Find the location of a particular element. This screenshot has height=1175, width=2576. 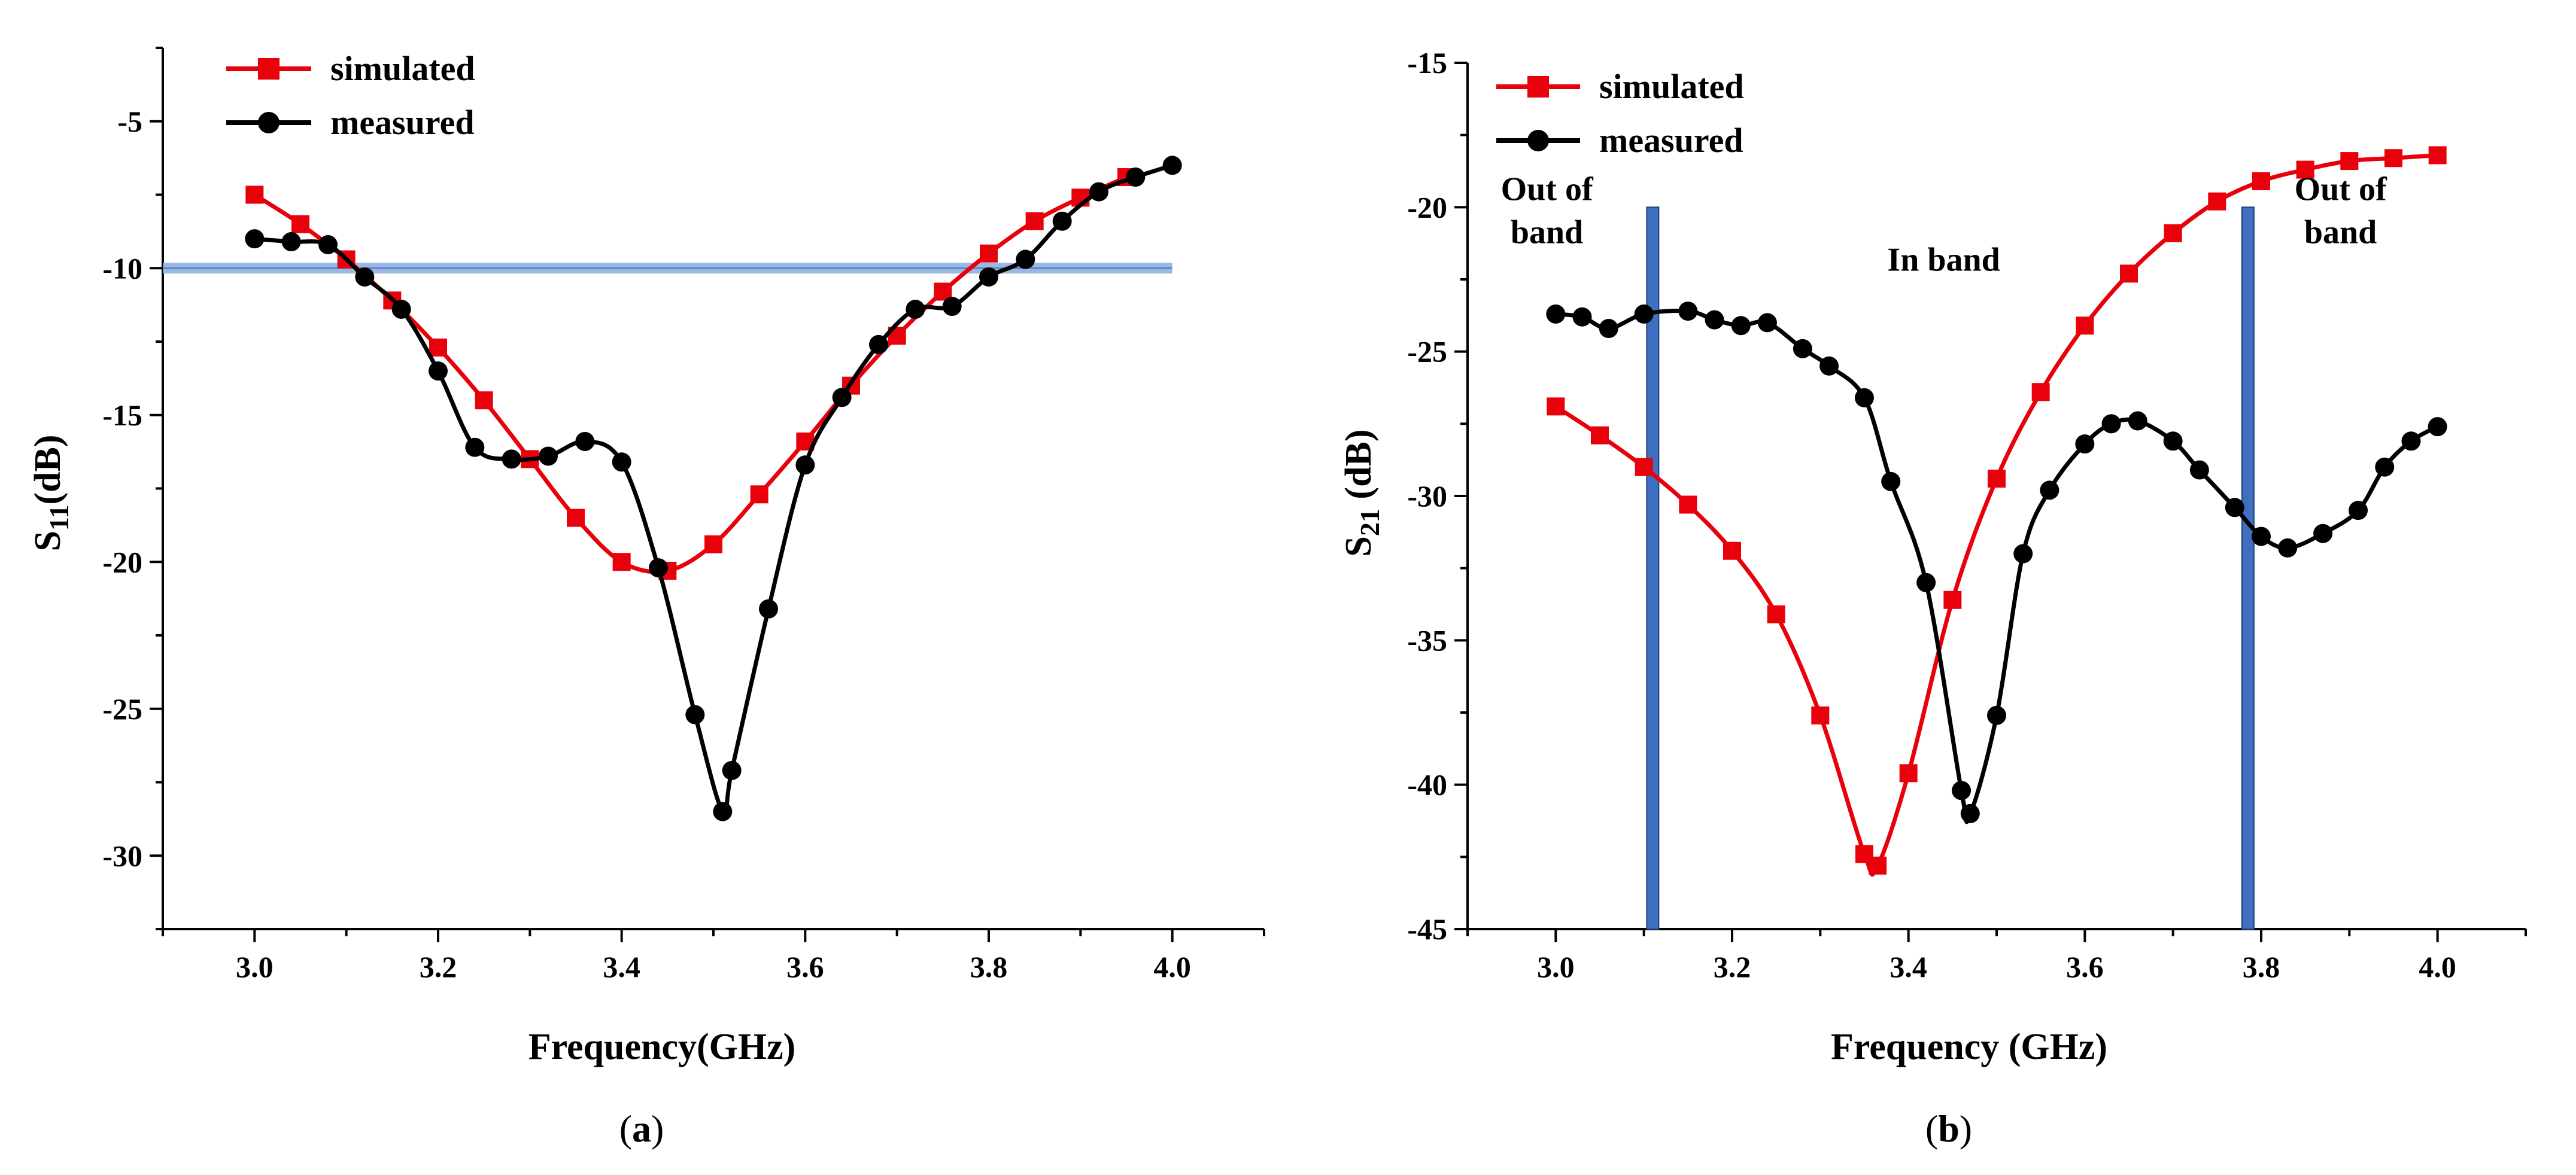

y-tick-label: -10 is located at coordinates (122, 268).